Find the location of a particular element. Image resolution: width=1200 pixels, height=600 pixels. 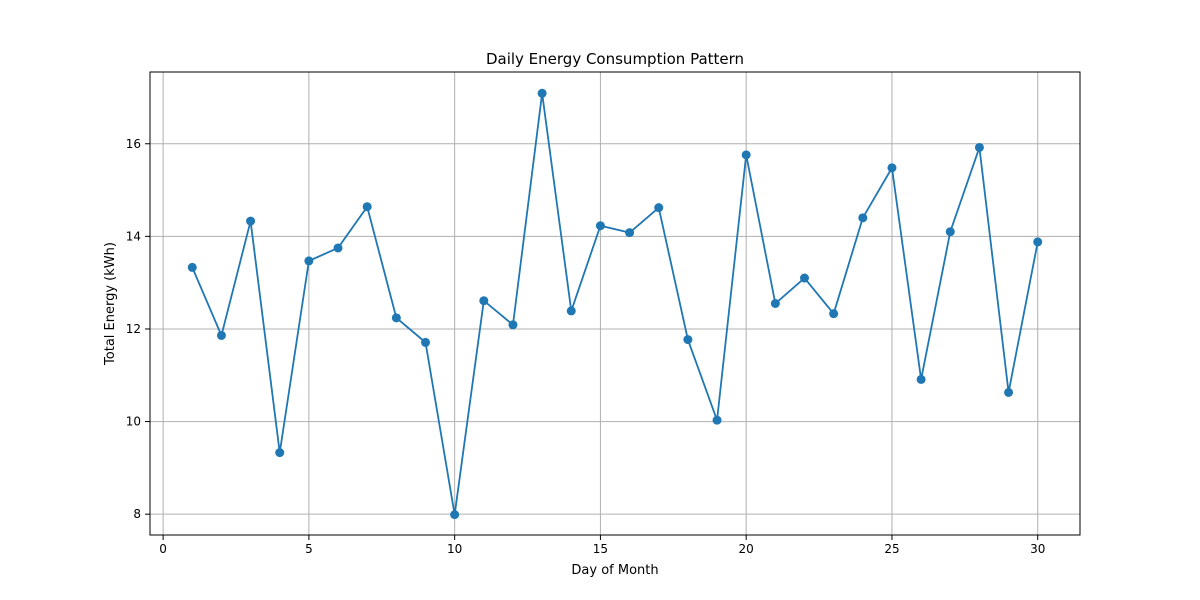

y-axis-ticks: 8 10 12 14 16 is located at coordinates (138, 329).